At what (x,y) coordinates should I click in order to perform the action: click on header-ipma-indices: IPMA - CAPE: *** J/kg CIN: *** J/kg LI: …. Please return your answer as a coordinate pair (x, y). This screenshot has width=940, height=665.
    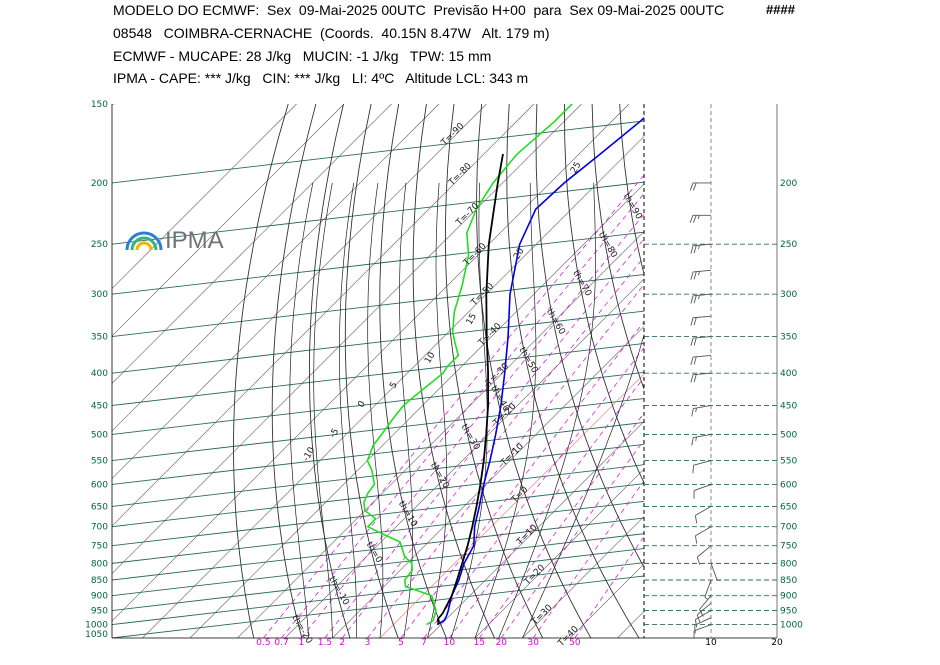
    Looking at the image, I should click on (321, 78).